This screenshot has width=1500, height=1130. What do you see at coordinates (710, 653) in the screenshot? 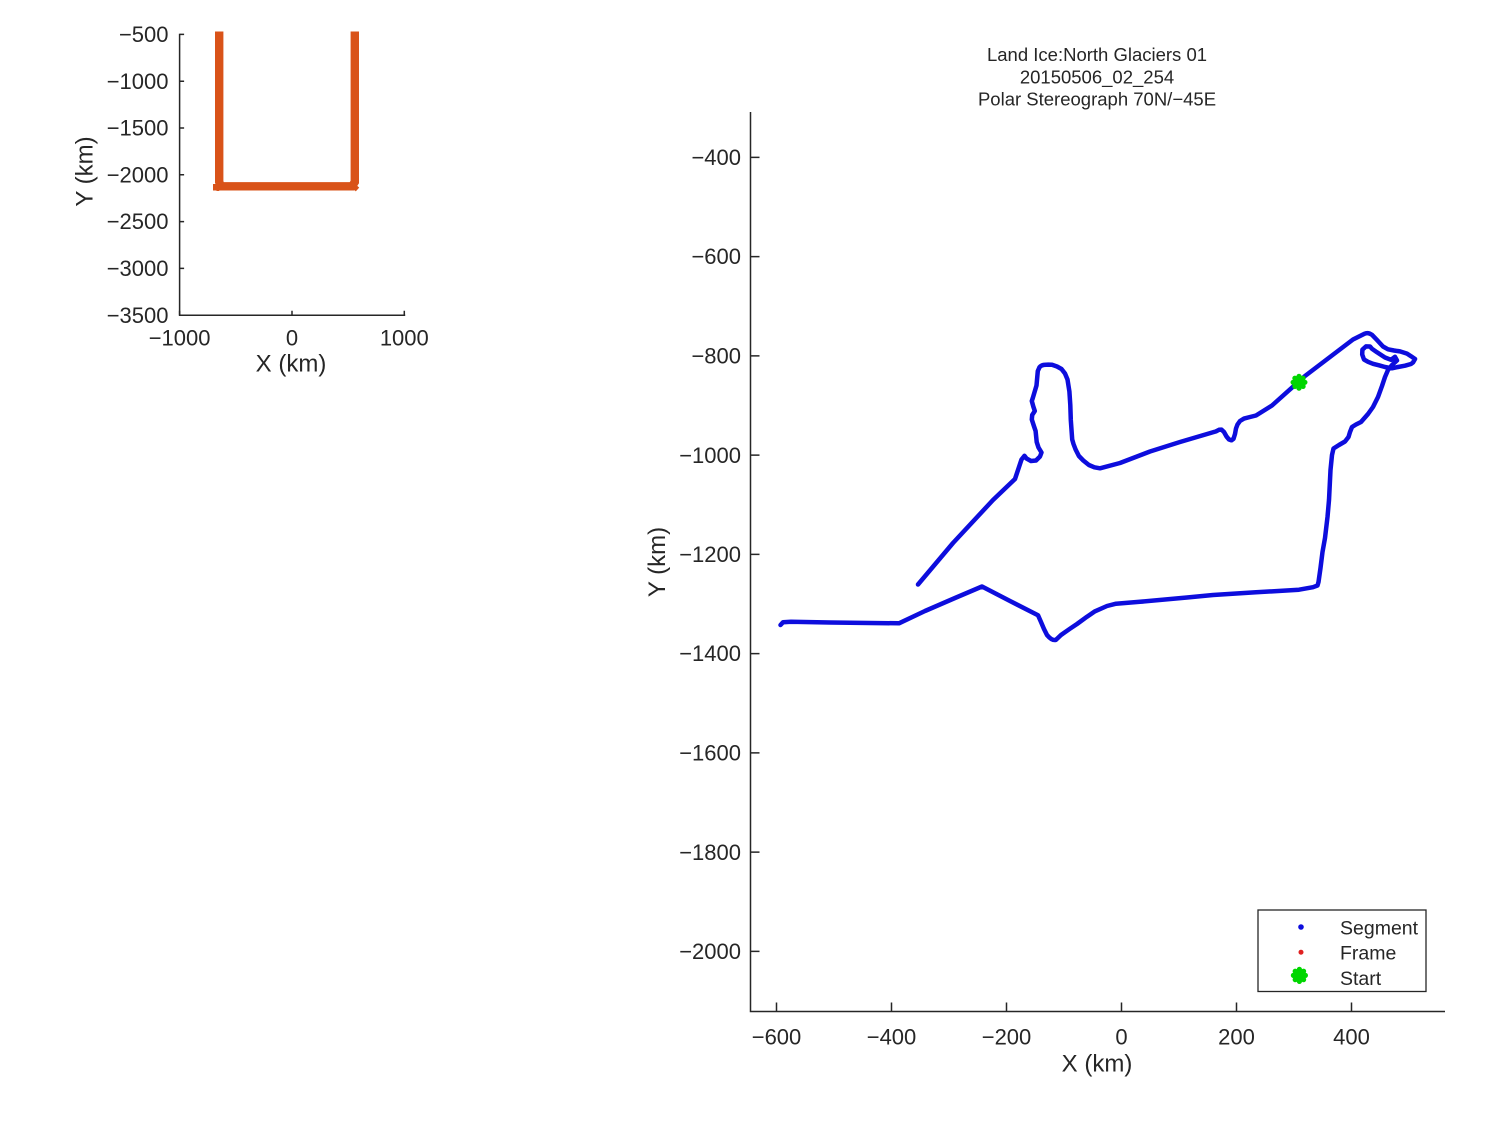
I see `svg-text: −1400` at bounding box center [710, 653].